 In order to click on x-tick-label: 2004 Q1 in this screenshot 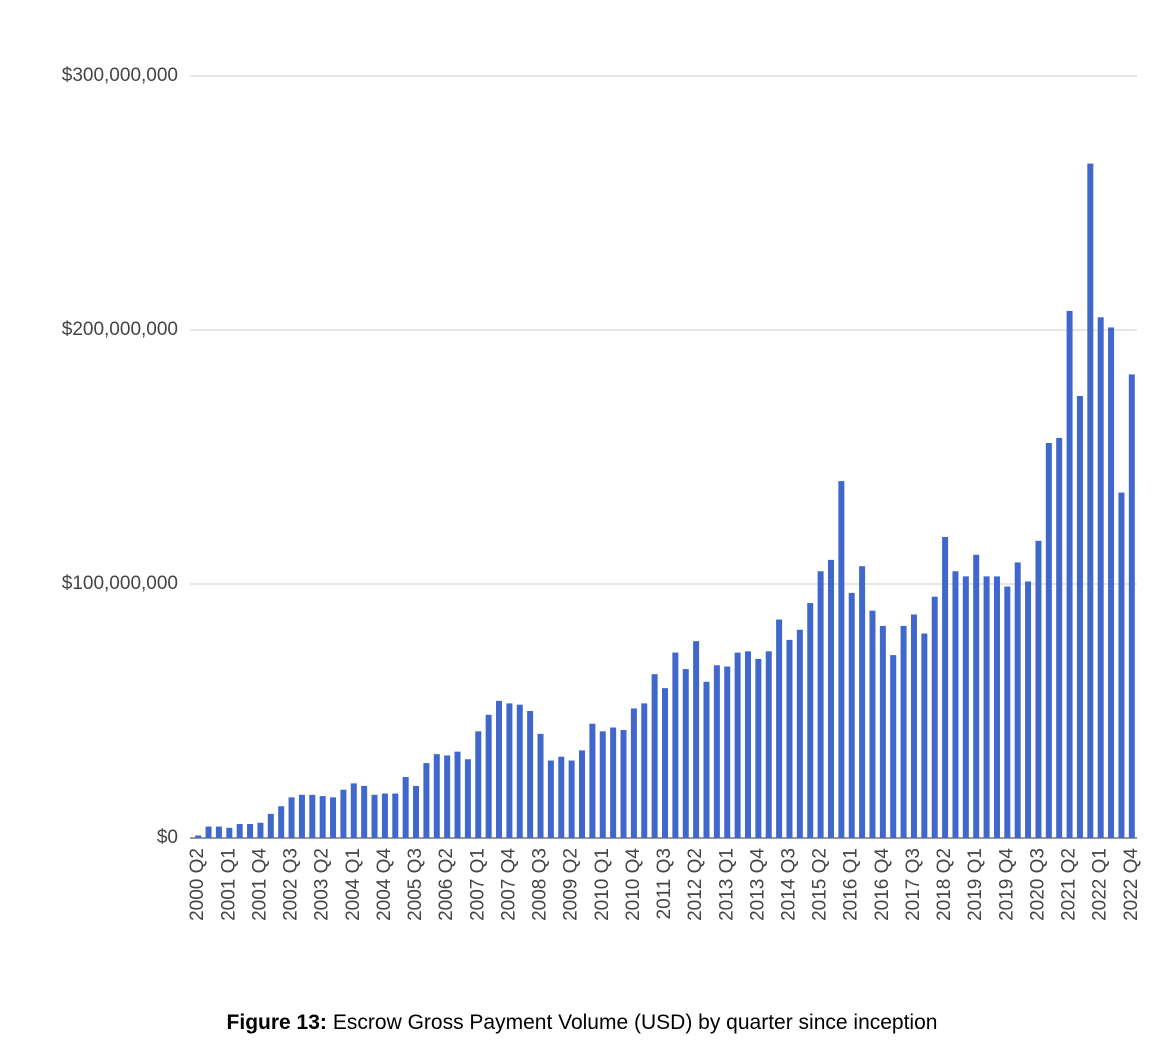, I will do `click(353, 884)`.